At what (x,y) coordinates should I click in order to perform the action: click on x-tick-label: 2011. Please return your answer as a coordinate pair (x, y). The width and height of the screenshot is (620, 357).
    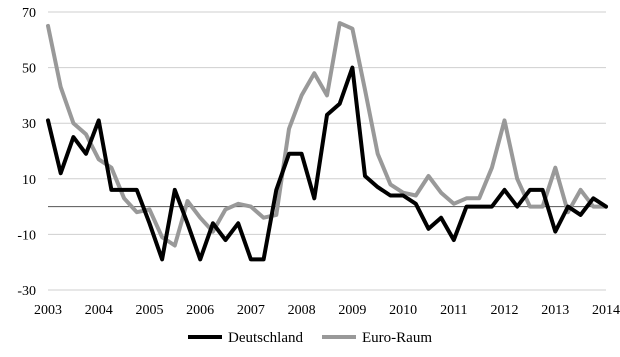
    Looking at the image, I should click on (453, 310).